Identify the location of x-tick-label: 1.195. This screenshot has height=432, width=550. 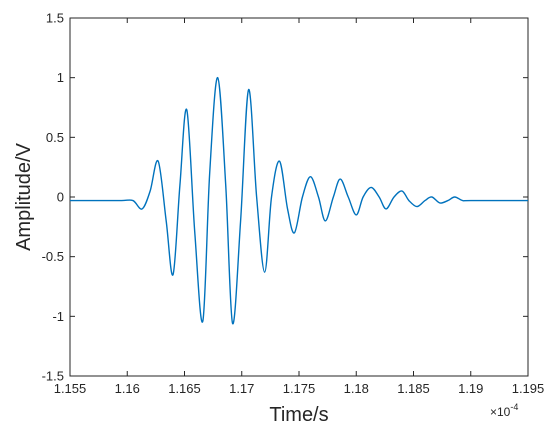
(528, 388).